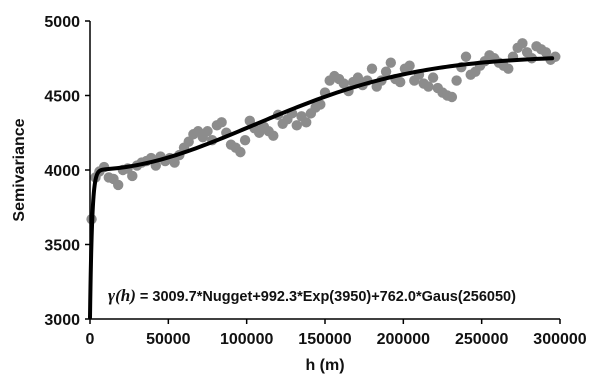 This screenshot has width=595, height=374. I want to click on y-tick-label: 3500, so click(62, 246).